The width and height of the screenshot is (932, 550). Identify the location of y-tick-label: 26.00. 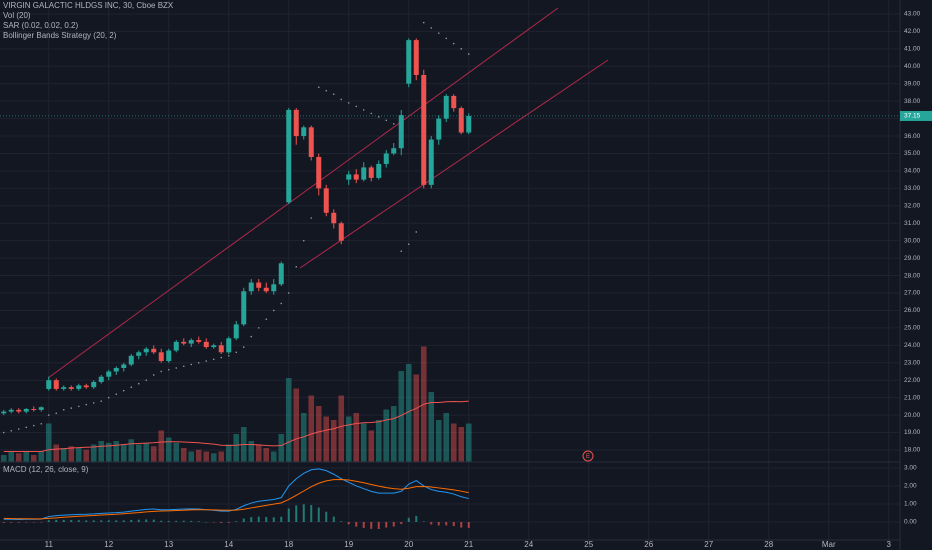
(912, 310).